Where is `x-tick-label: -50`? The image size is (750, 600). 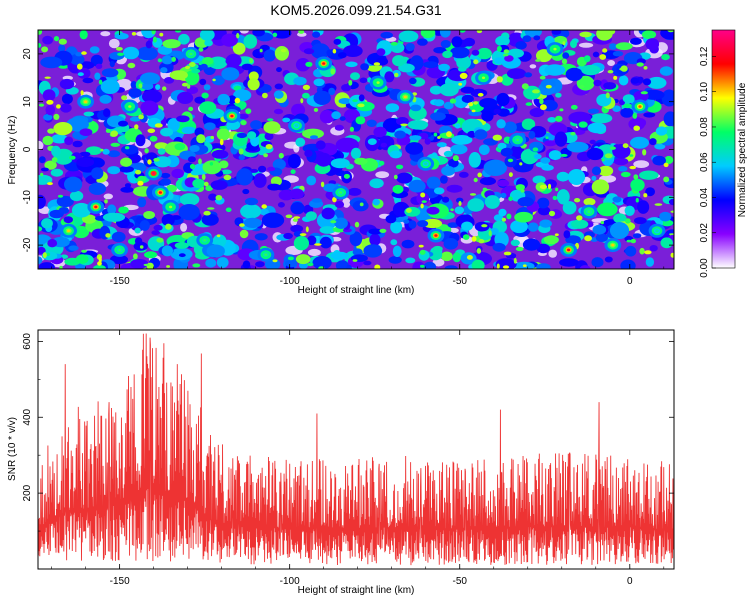
x-tick-label: -50 is located at coordinates (460, 281).